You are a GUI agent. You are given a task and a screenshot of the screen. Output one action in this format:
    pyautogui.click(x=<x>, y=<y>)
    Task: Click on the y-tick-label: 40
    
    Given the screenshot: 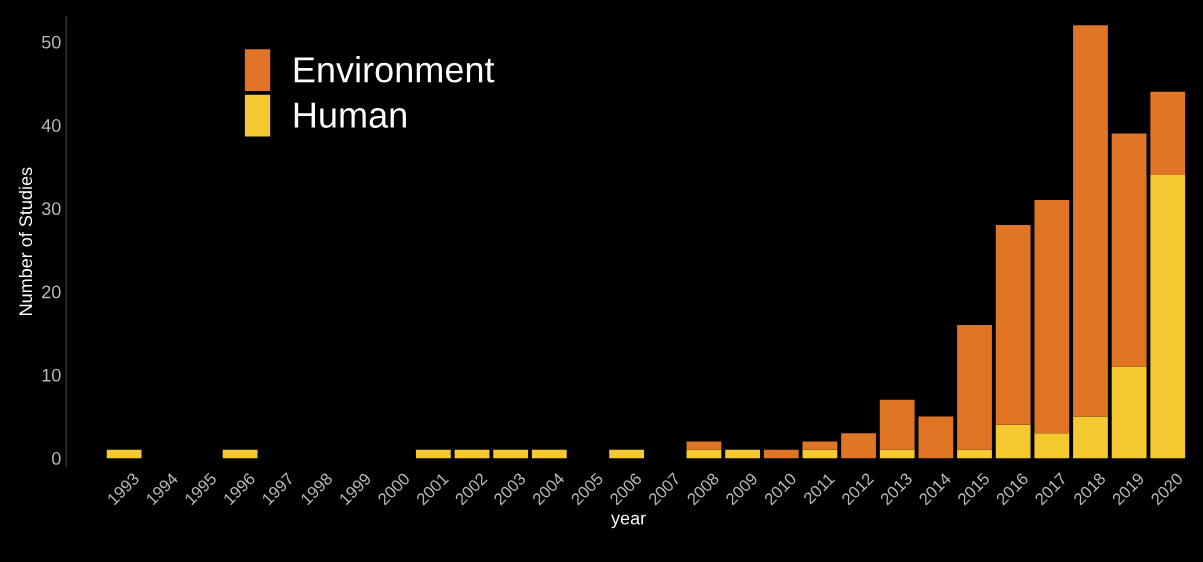 What is the action you would take?
    pyautogui.click(x=51, y=125)
    